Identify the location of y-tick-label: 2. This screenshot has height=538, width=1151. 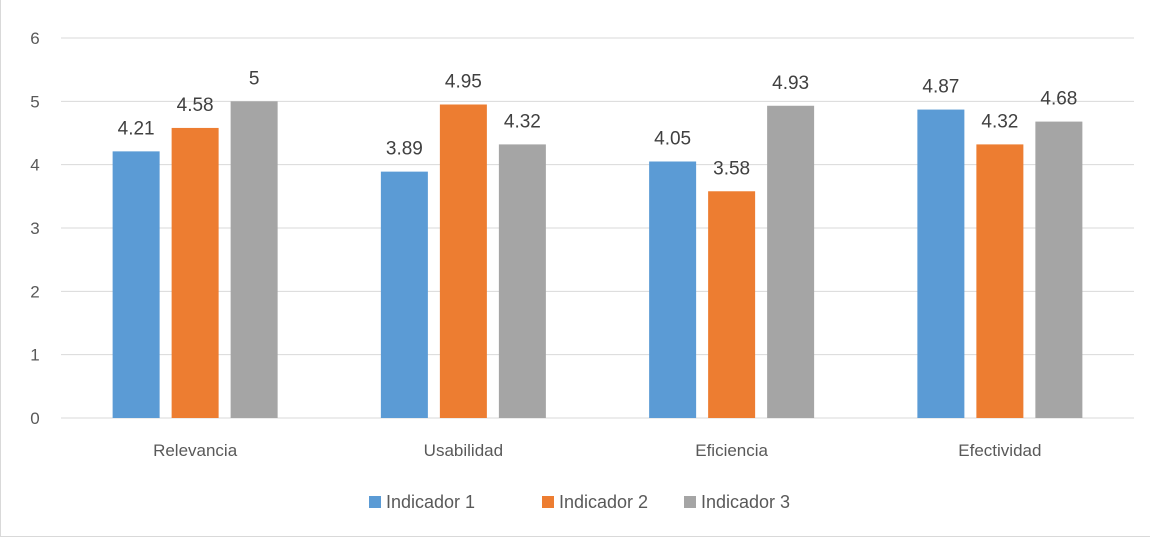
(34, 291).